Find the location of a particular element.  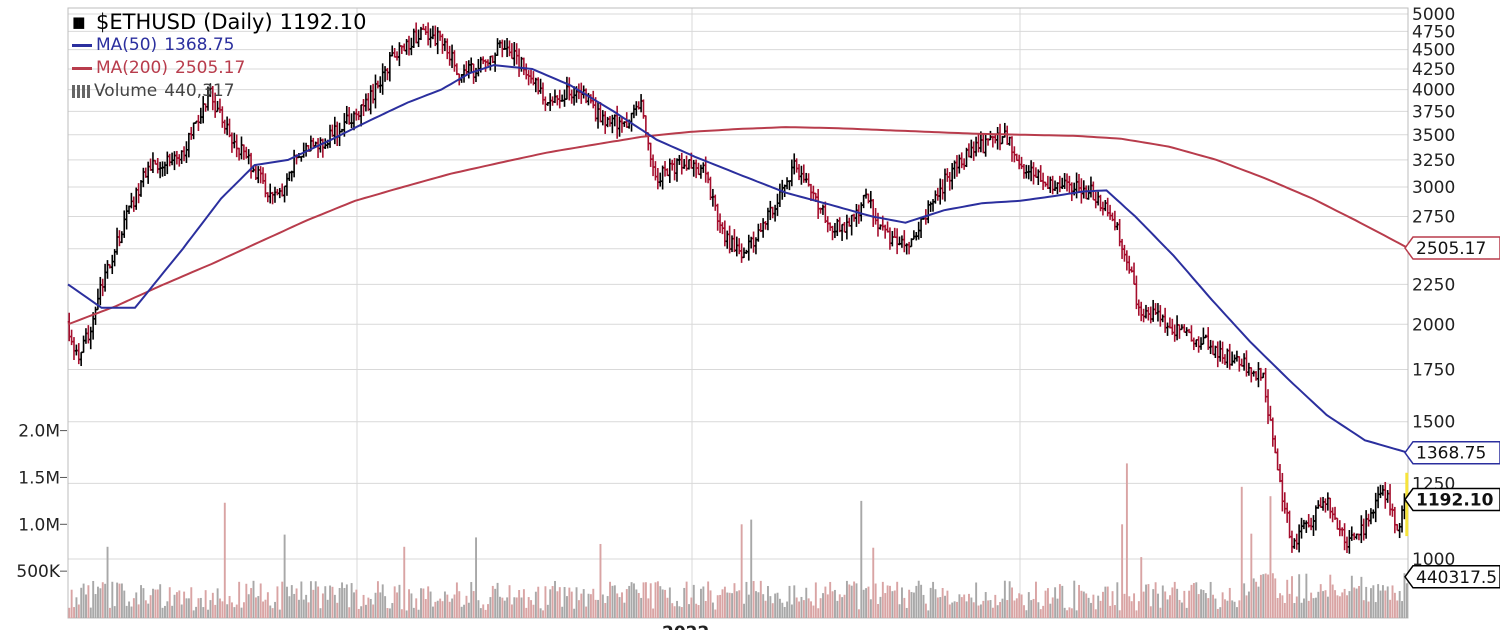

x-axis-year-label: 2022 is located at coordinates (685, 626).